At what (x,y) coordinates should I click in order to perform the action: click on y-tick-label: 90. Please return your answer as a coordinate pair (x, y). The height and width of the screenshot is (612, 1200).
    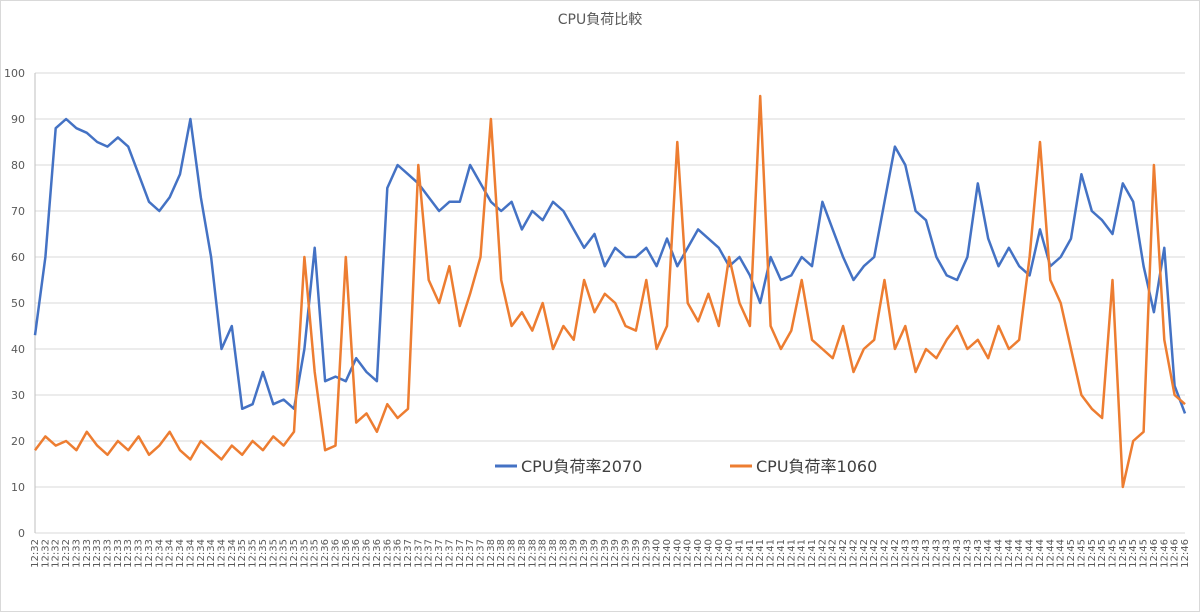
    Looking at the image, I should click on (18, 119).